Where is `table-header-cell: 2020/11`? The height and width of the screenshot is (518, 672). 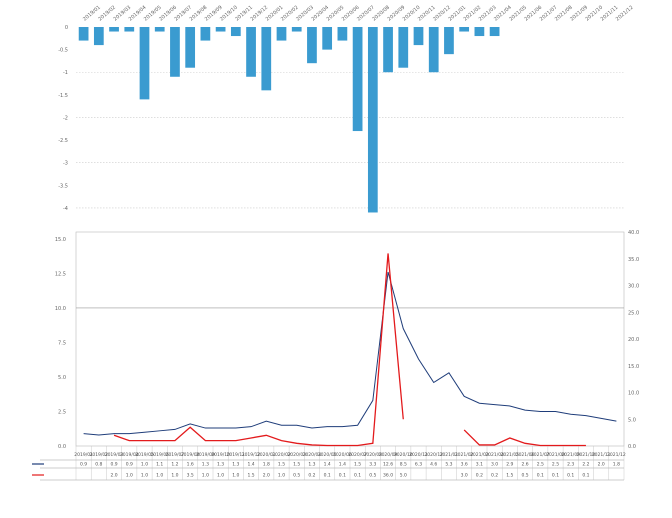 table-header-cell: 2020/11 is located at coordinates (418, 455).